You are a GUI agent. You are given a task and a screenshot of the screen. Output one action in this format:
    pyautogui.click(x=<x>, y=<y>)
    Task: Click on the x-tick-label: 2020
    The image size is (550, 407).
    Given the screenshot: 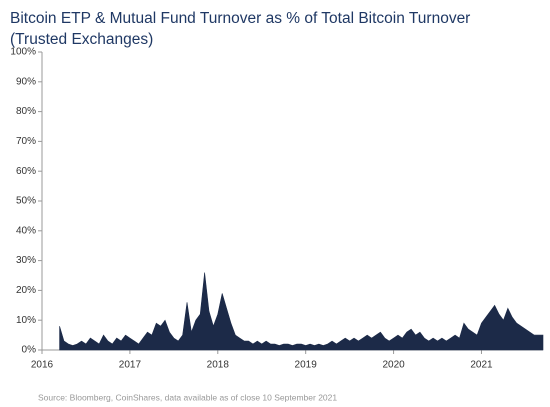 What is the action you would take?
    pyautogui.click(x=393, y=365)
    